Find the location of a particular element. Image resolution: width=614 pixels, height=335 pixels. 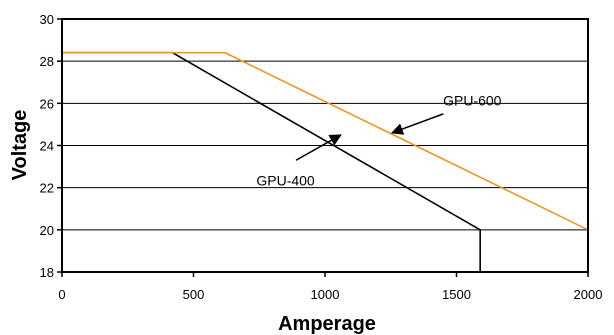

y-tick-label: 24 is located at coordinates (47, 146).